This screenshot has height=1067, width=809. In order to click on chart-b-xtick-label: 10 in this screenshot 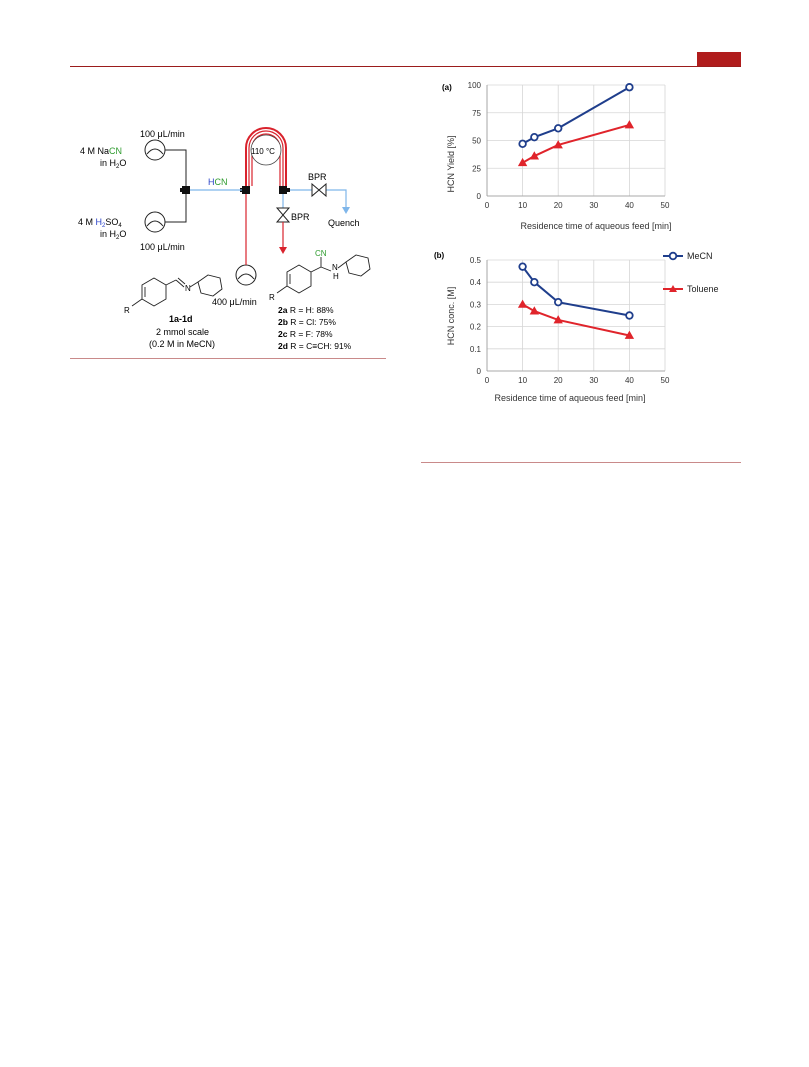, I will do `click(522, 380)`.